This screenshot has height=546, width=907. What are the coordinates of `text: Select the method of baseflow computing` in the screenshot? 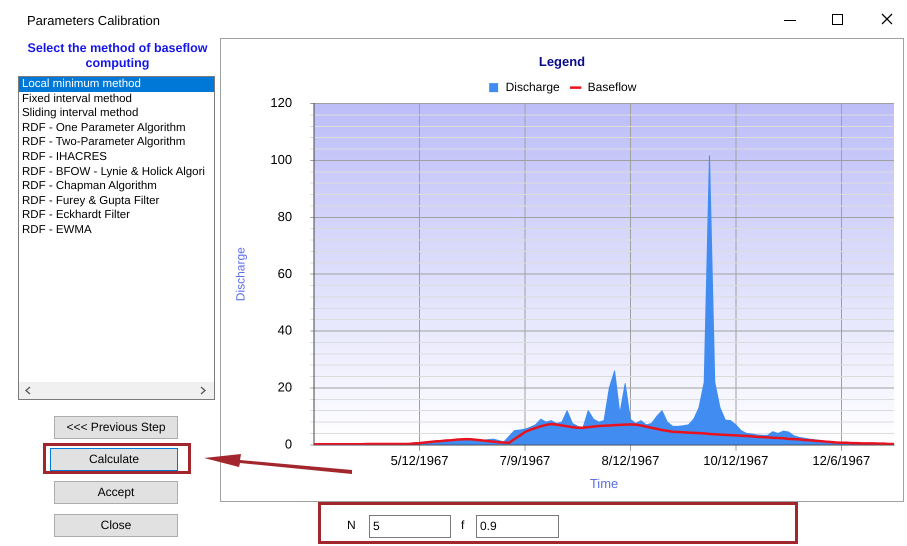 It's located at (117, 56).